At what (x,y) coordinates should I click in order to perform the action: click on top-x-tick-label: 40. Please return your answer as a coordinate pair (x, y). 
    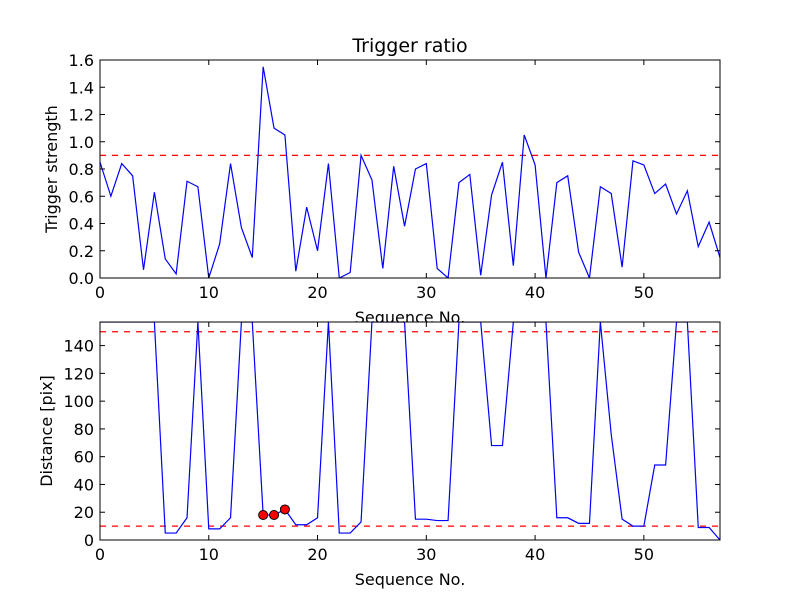
    Looking at the image, I should click on (535, 292).